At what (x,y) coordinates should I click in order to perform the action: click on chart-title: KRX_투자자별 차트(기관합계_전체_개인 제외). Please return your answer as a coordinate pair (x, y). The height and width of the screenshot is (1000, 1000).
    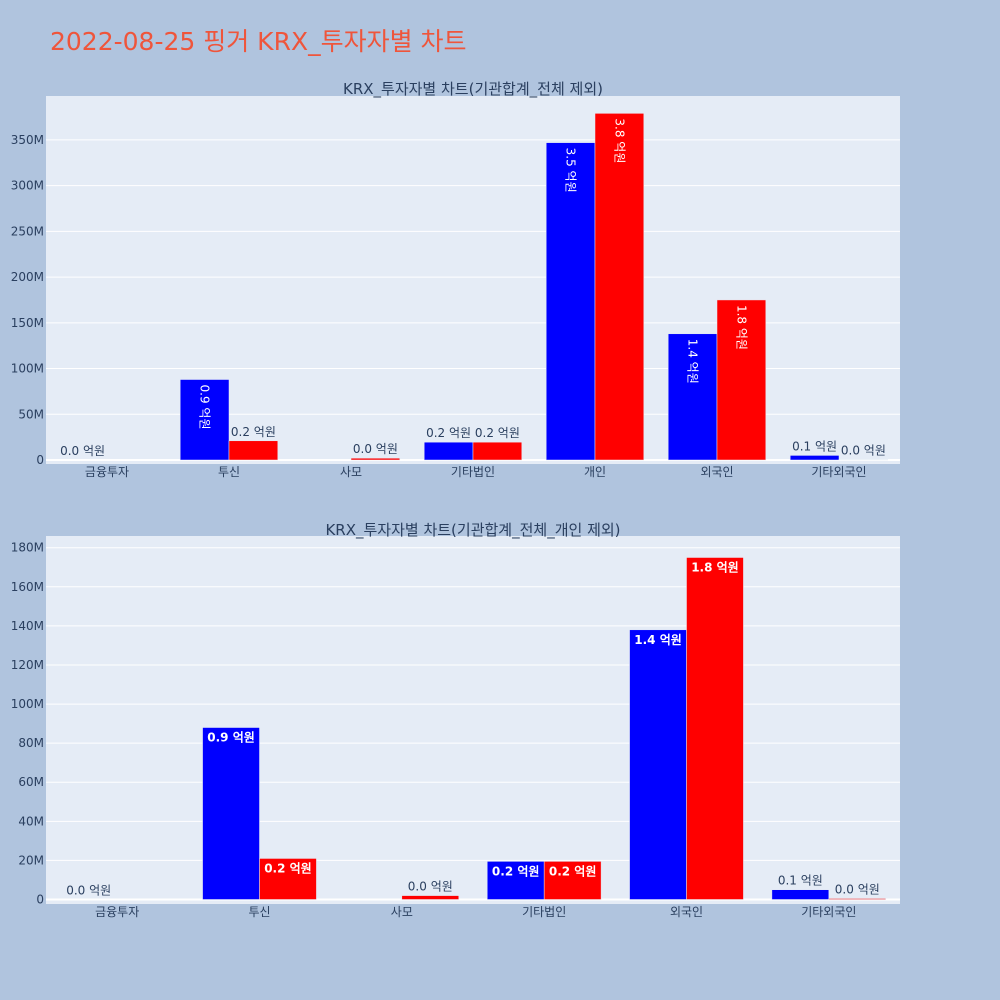
    Looking at the image, I should click on (472, 530).